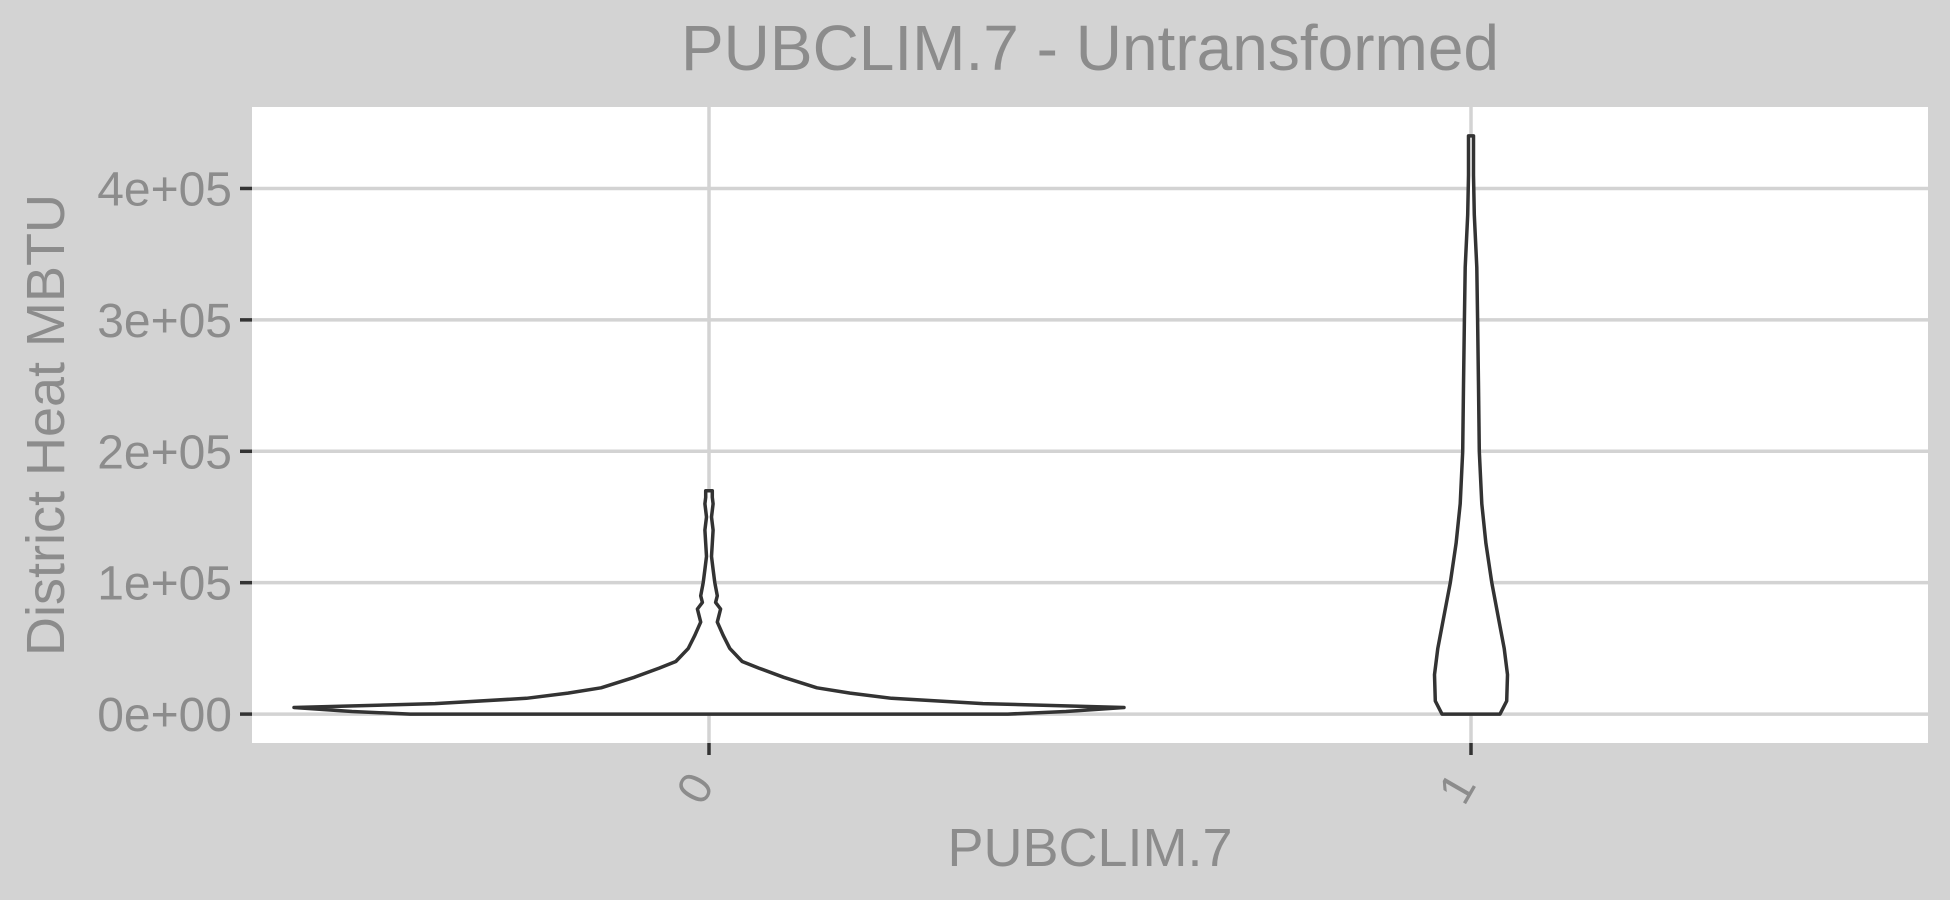 This screenshot has width=1950, height=905. I want to click on x-axis-title: PUBCLIM.7, so click(1089, 848).